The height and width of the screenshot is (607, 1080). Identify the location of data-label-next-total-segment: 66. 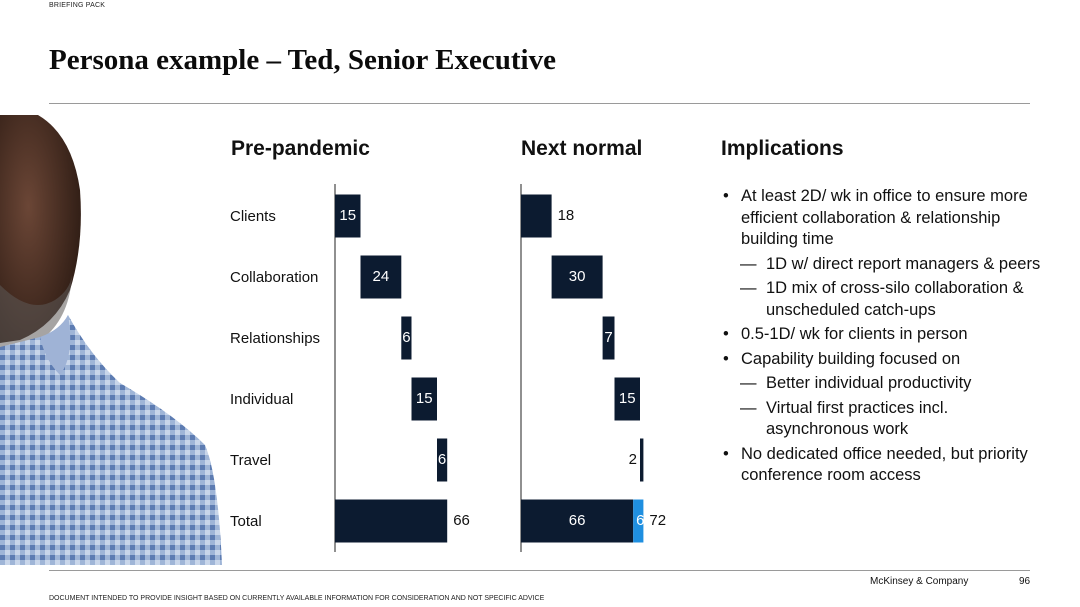
(577, 520).